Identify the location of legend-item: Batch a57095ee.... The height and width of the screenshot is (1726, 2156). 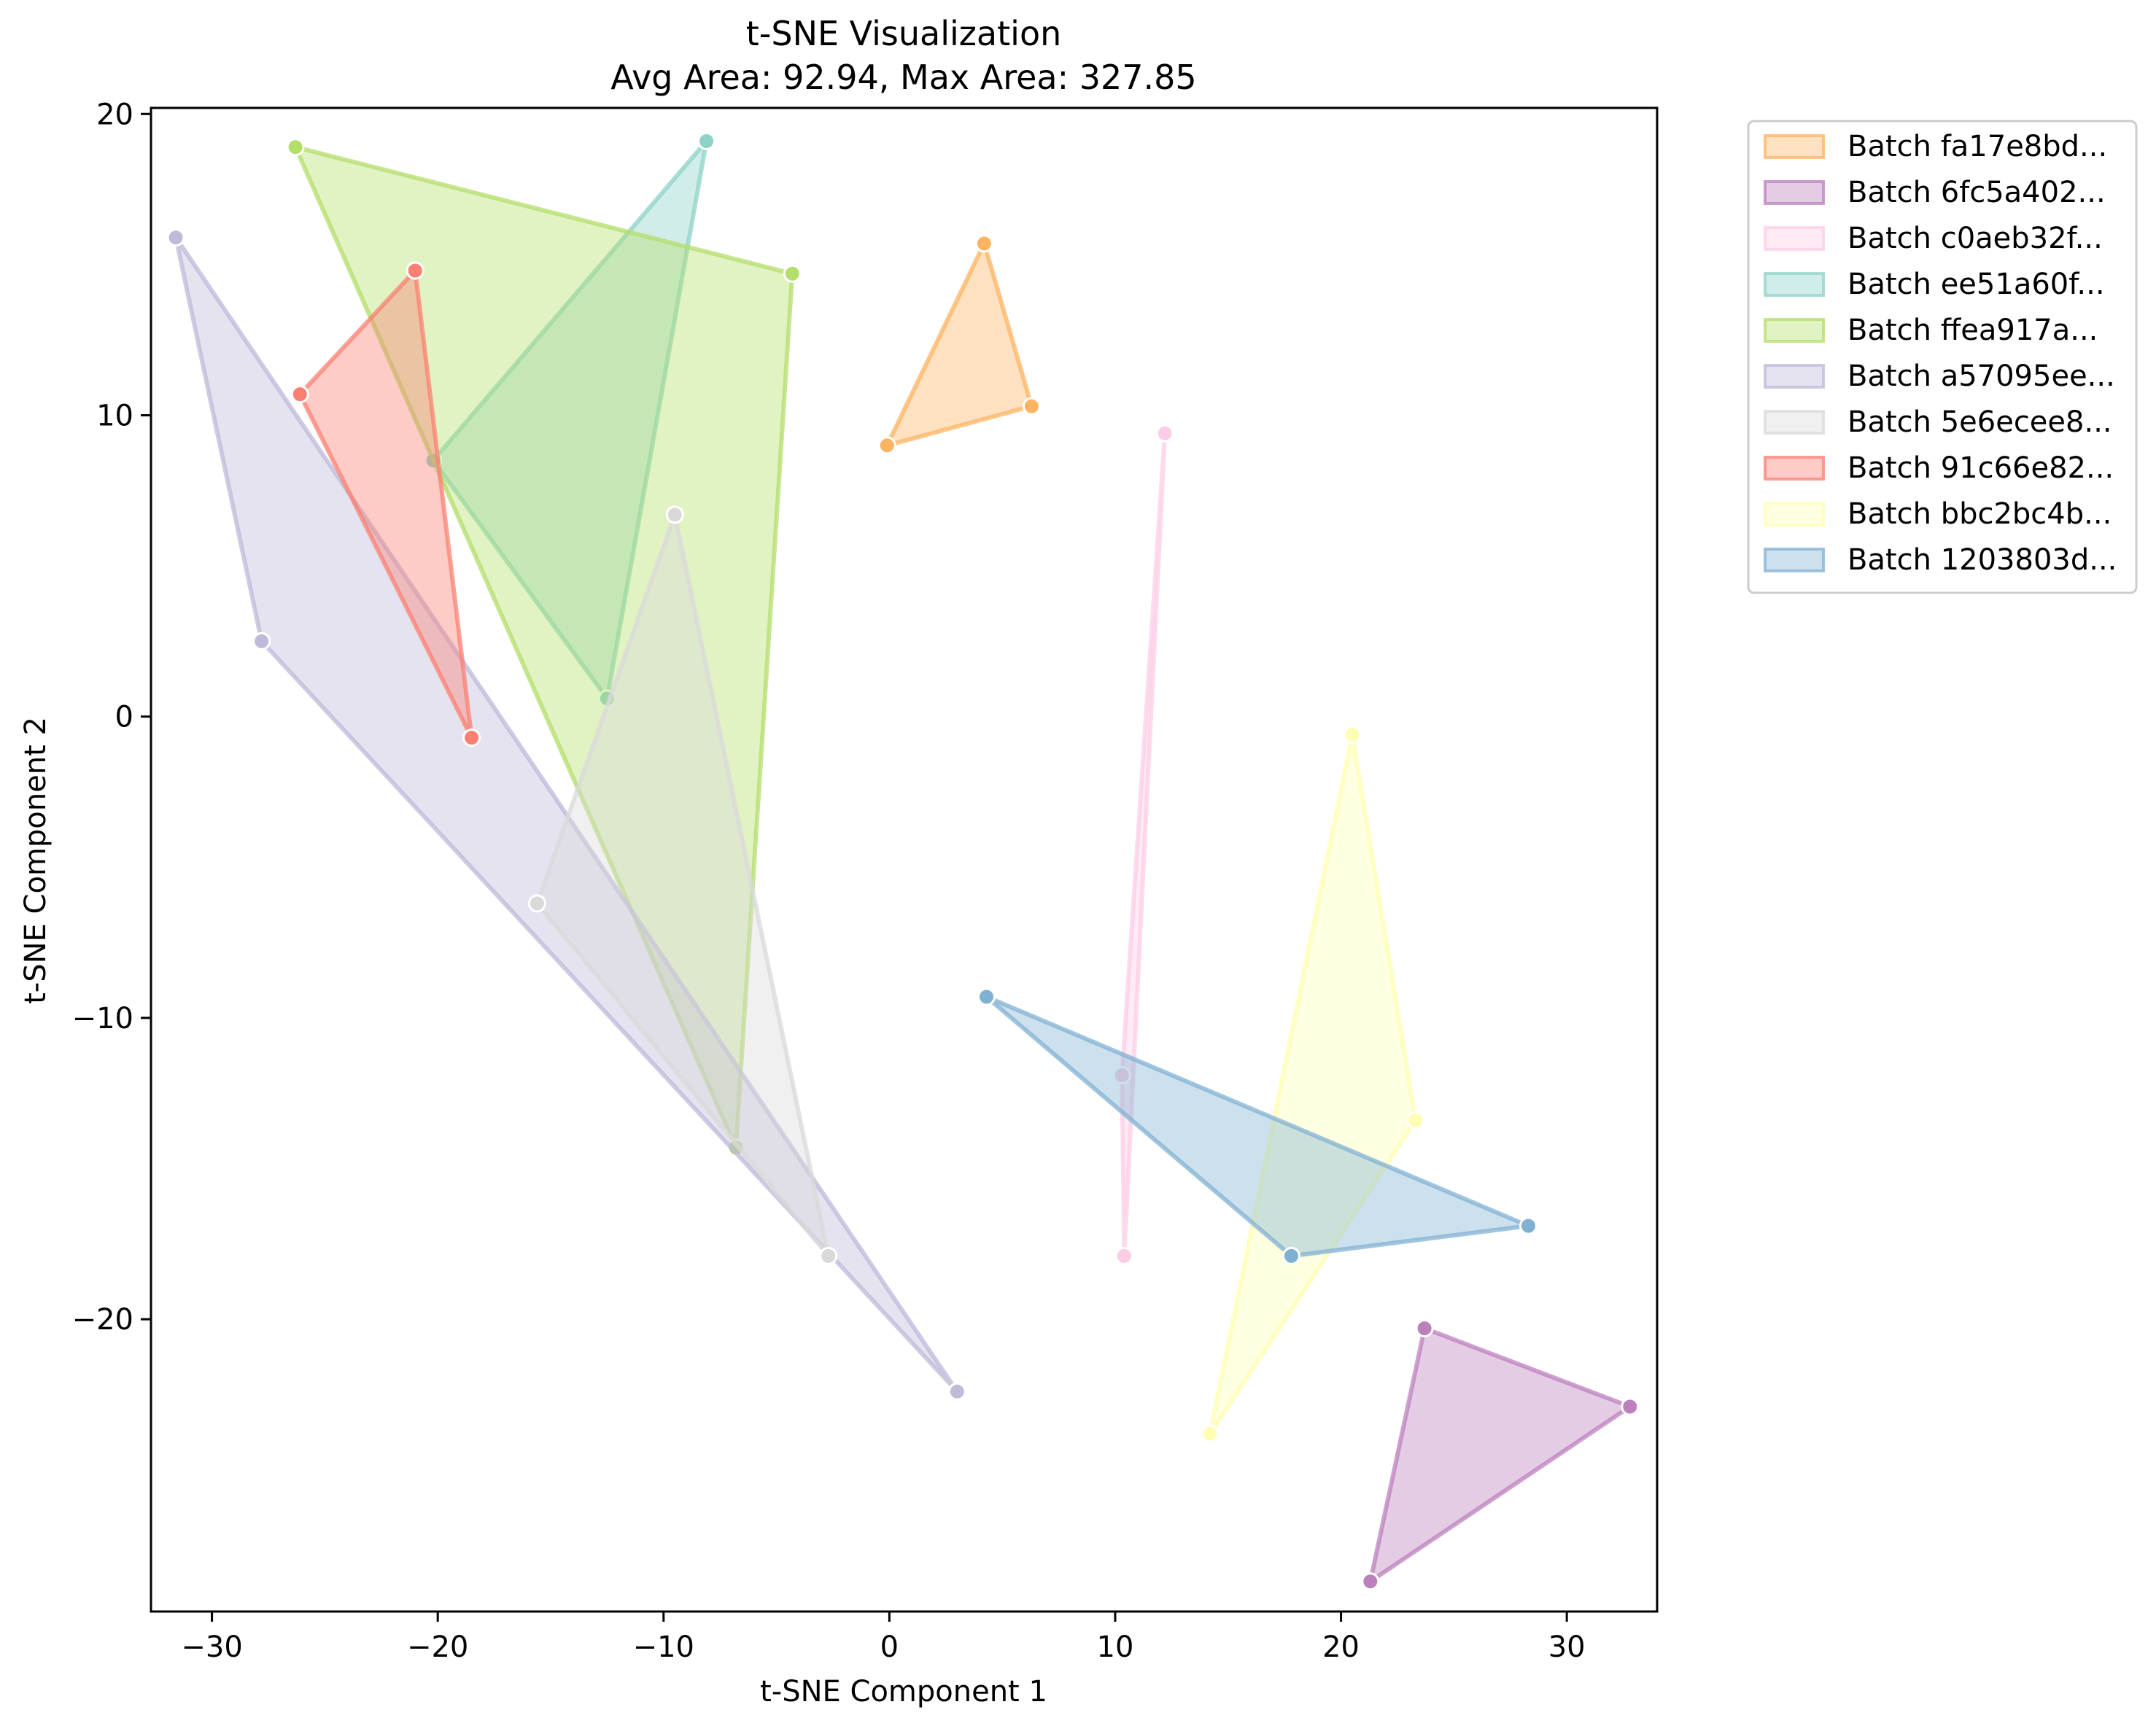
(1939, 376).